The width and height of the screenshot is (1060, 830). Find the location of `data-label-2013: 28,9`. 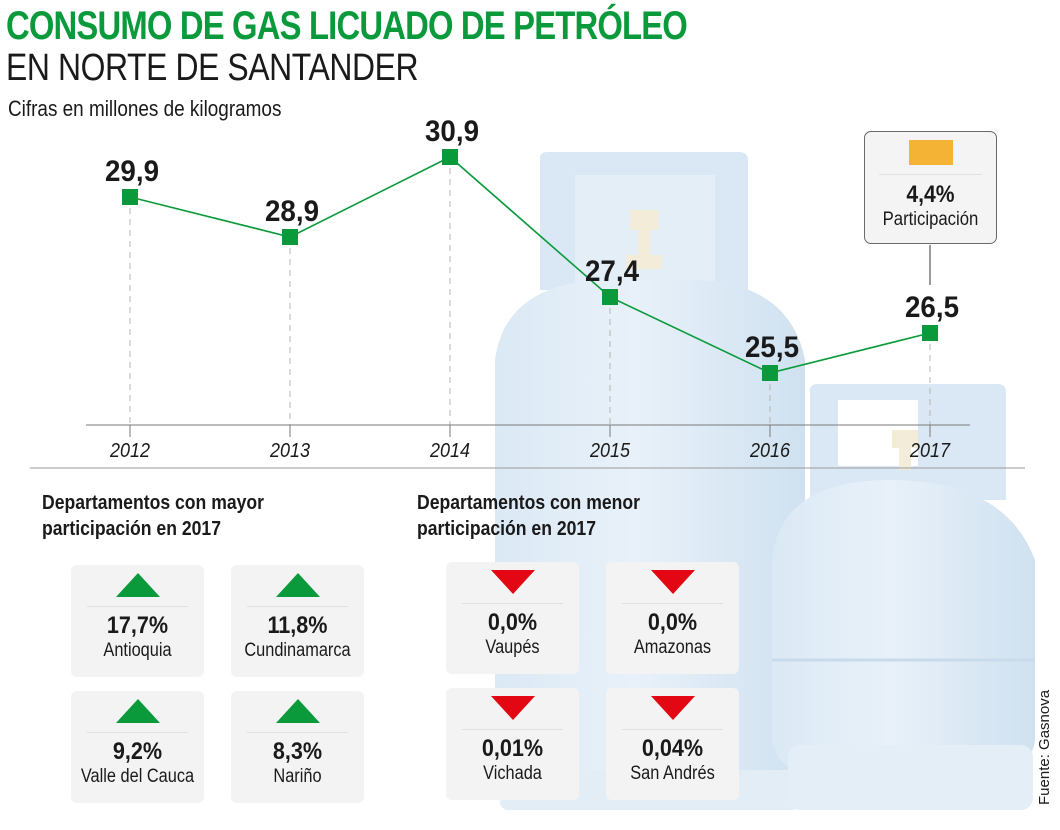

data-label-2013: 28,9 is located at coordinates (292, 211).